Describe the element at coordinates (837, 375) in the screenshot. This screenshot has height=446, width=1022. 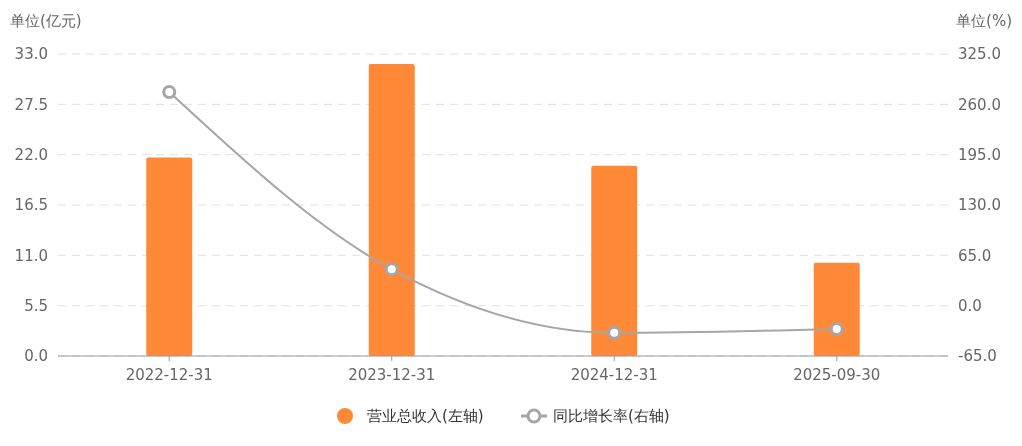
I see `x-tick-label: 2025-09-30` at that location.